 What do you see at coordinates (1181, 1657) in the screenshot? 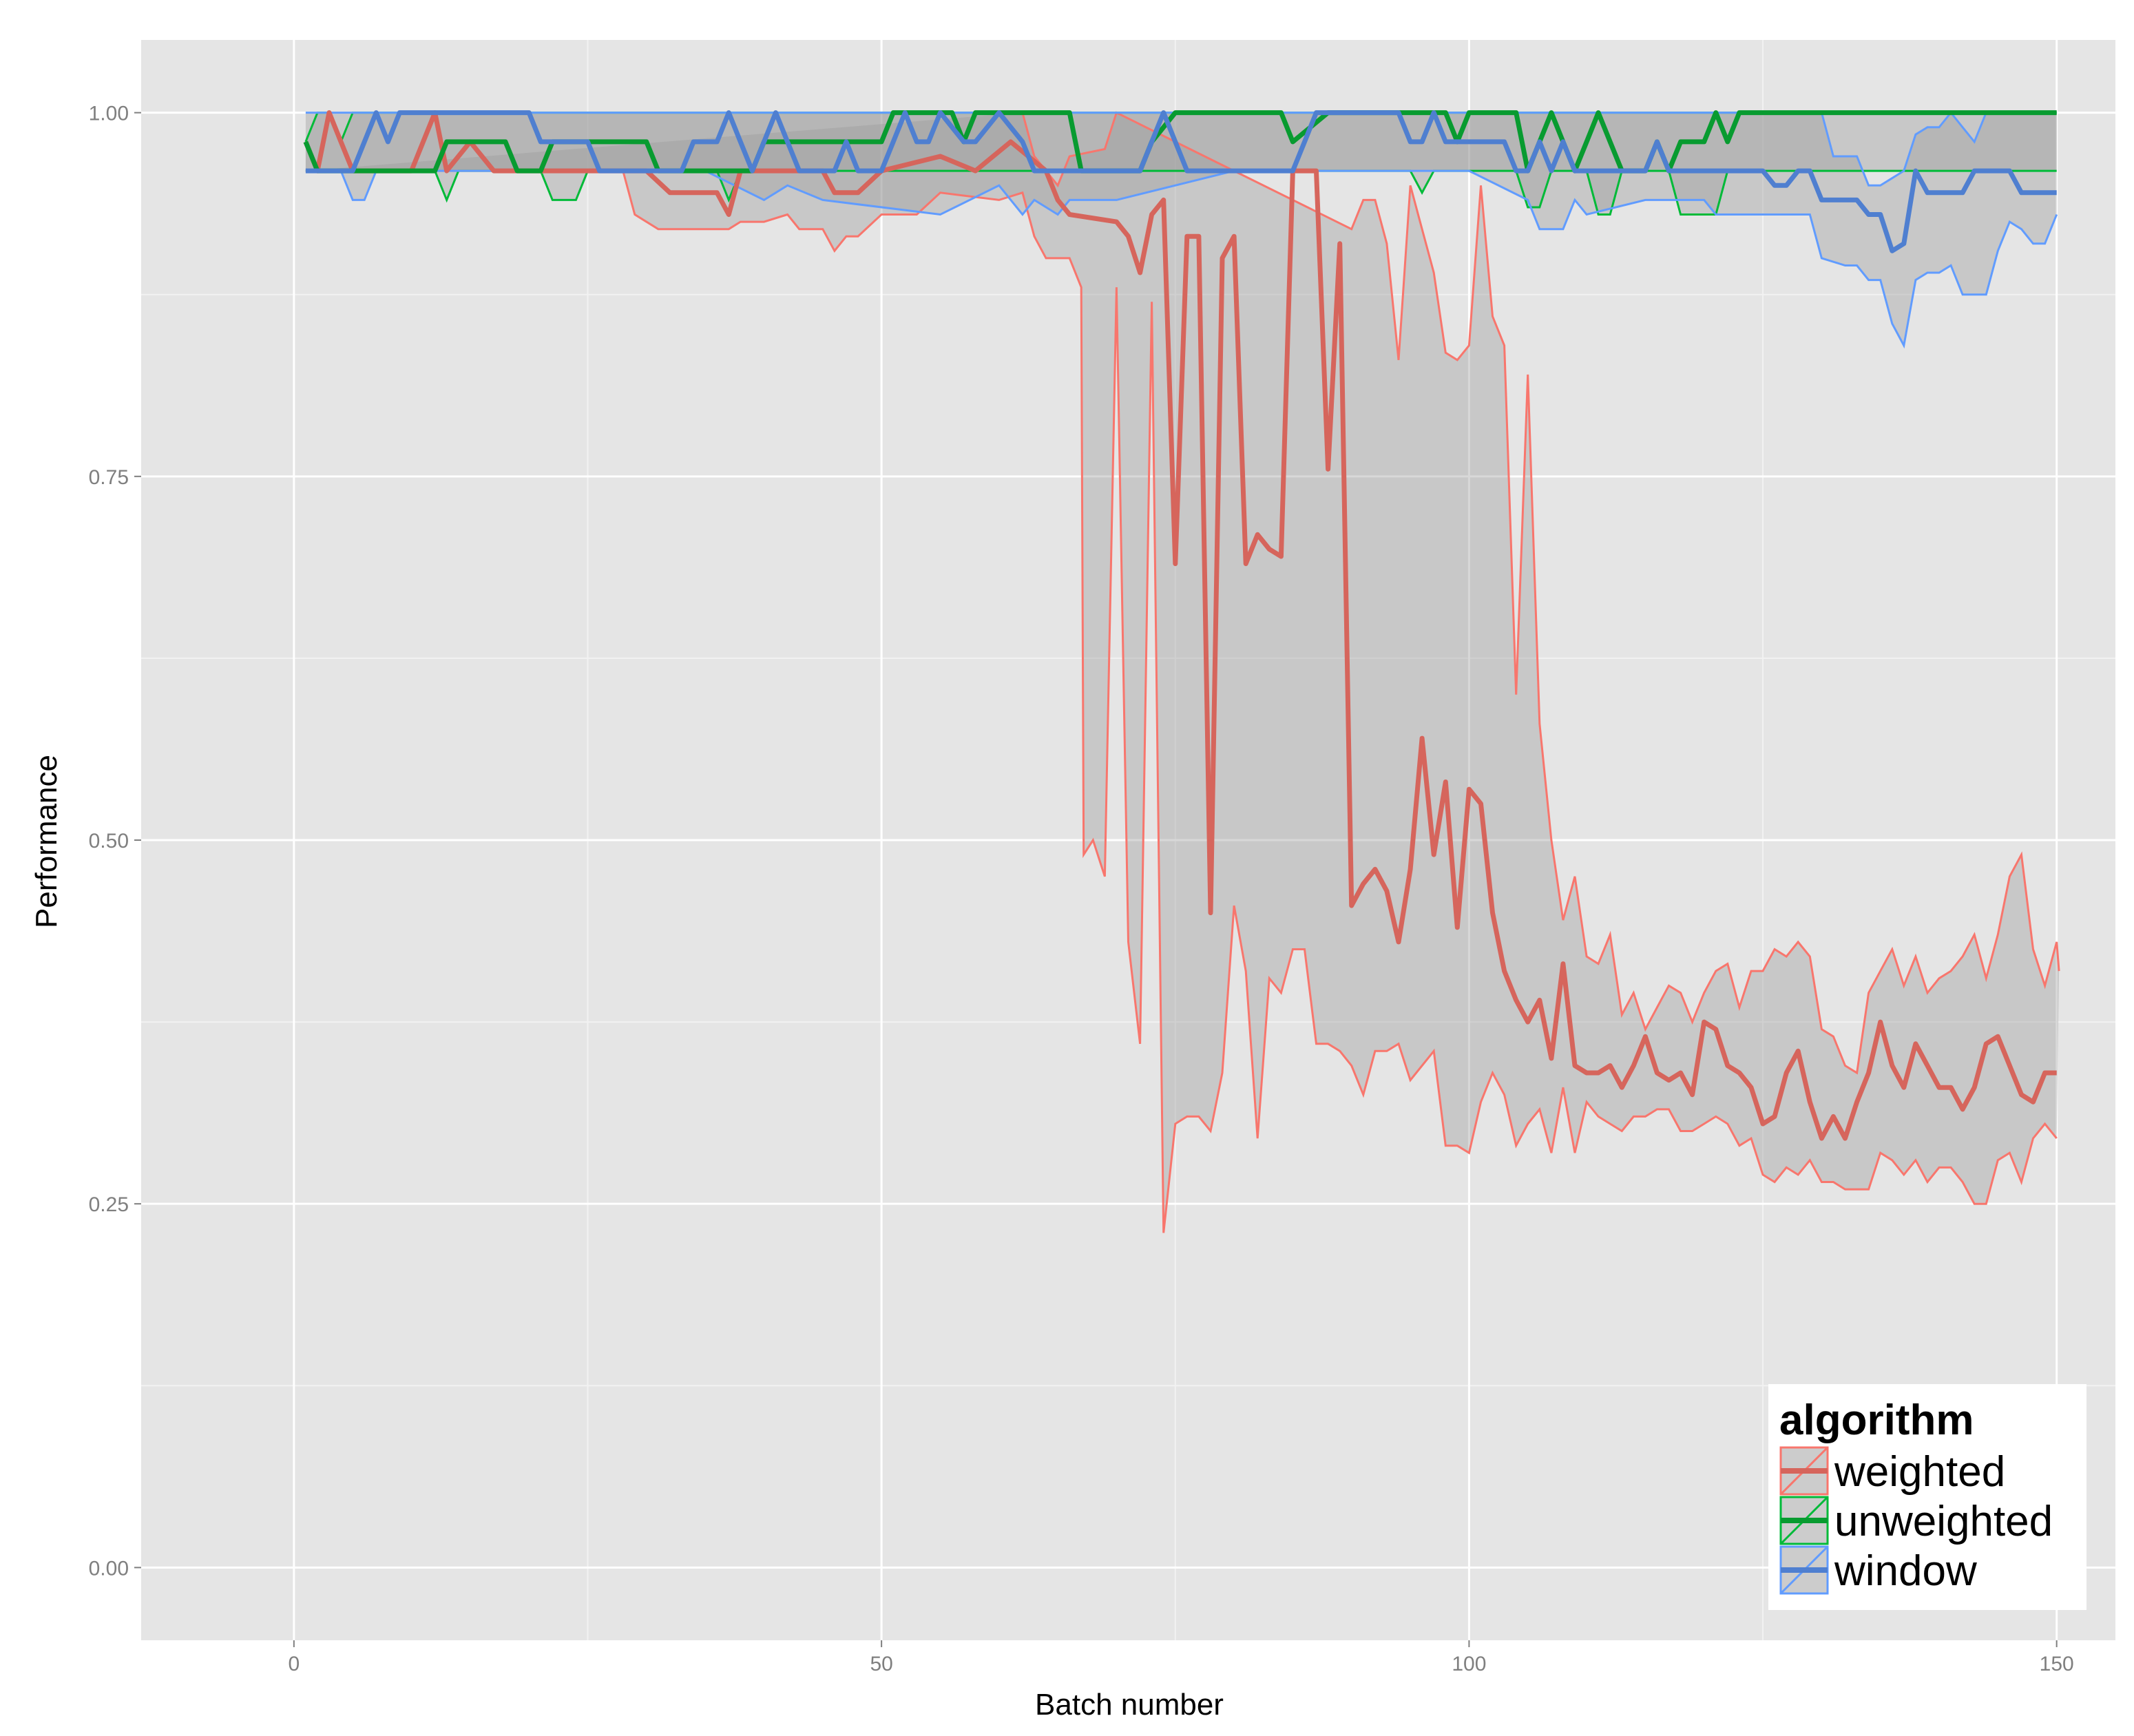
I see `x-axis-ticks: 0 50 100 150` at bounding box center [1181, 1657].